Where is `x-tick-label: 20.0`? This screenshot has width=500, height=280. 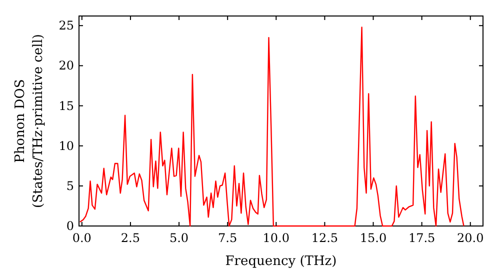 x-tick-label: 20.0 is located at coordinates (470, 238).